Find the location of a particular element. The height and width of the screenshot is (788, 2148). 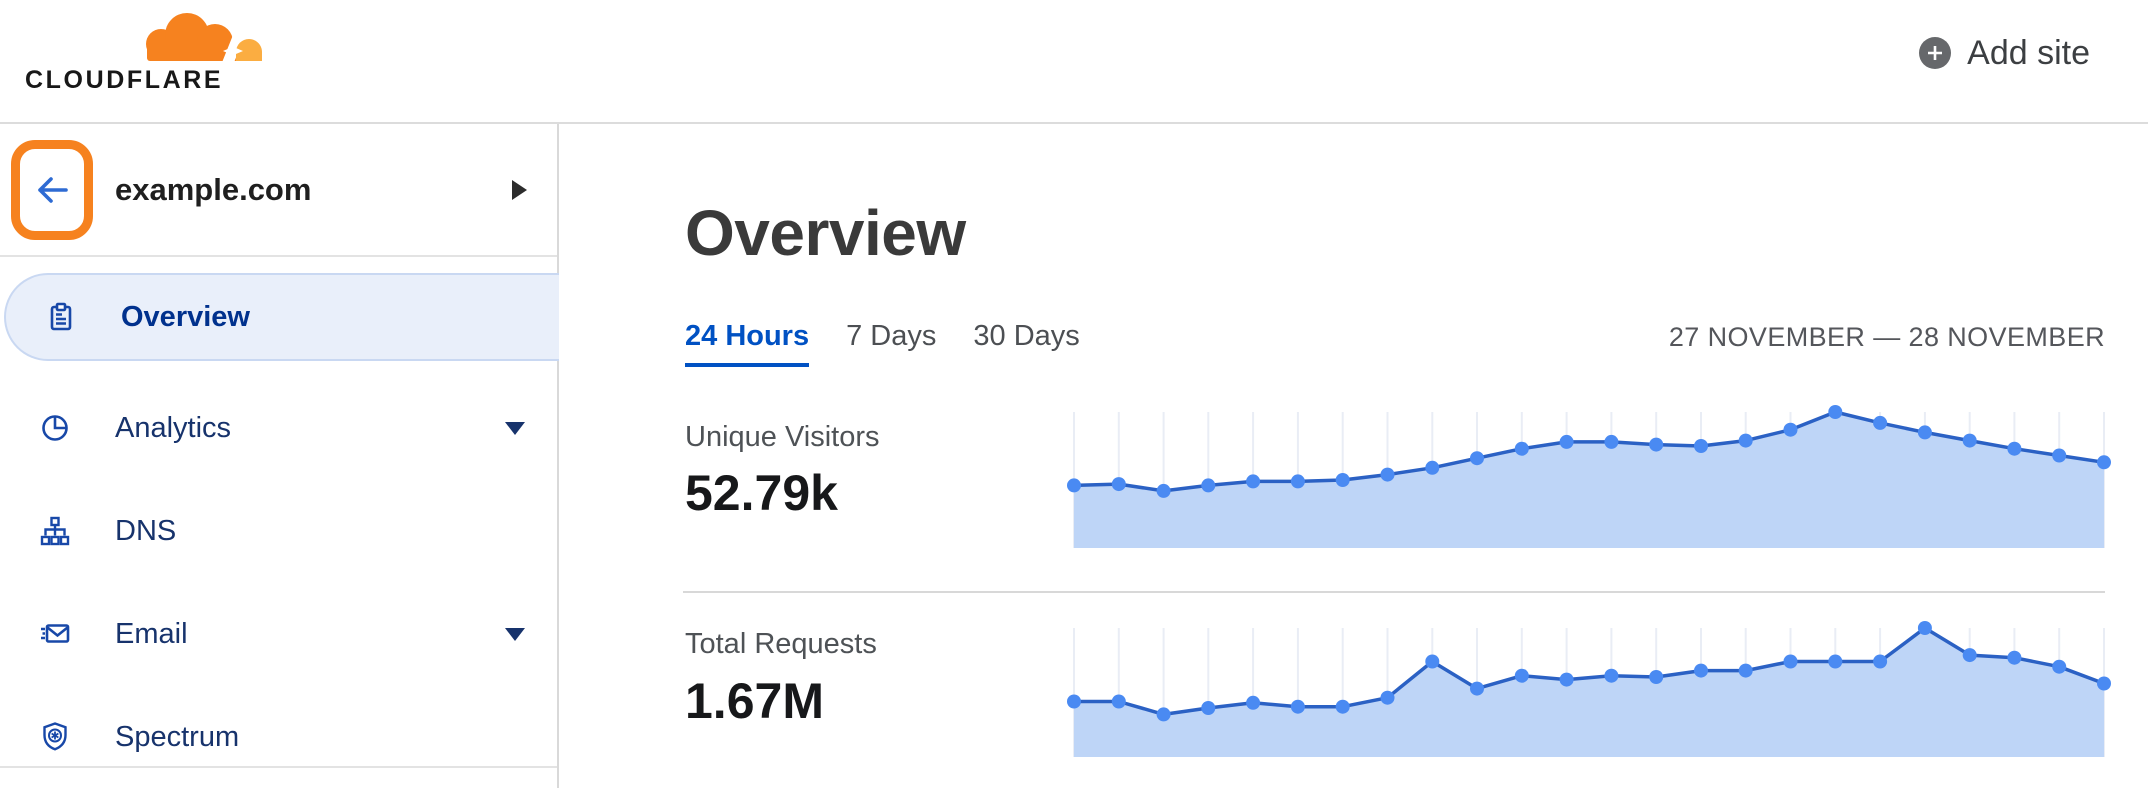

tab-7-days: 7 Days is located at coordinates (891, 336).